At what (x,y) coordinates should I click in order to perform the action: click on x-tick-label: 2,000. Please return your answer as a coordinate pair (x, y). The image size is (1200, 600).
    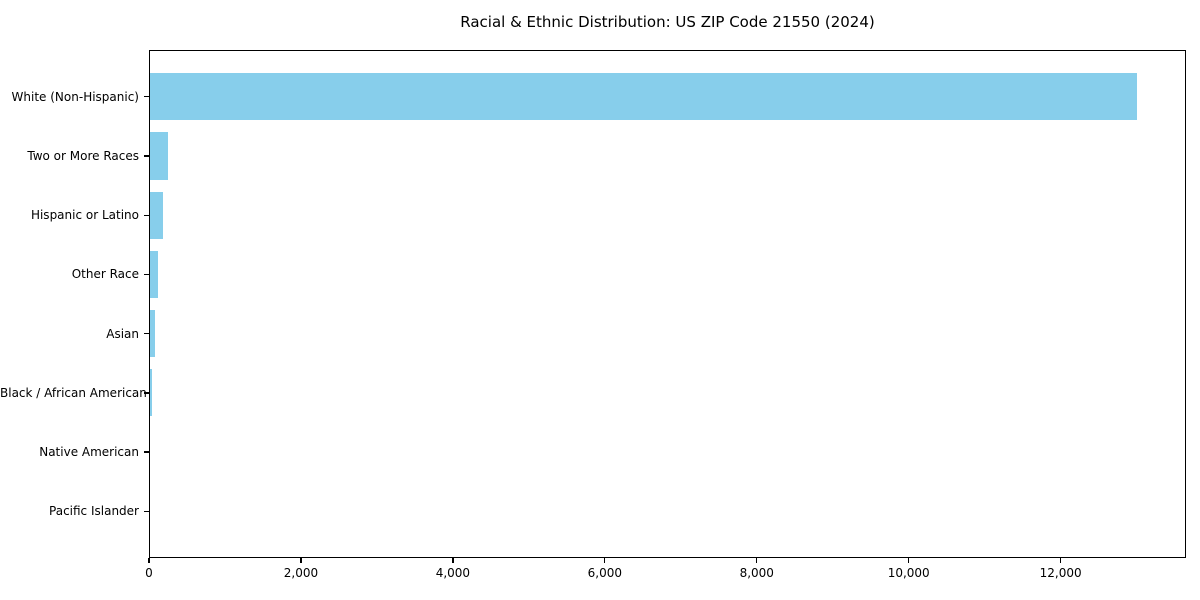
    Looking at the image, I should click on (301, 573).